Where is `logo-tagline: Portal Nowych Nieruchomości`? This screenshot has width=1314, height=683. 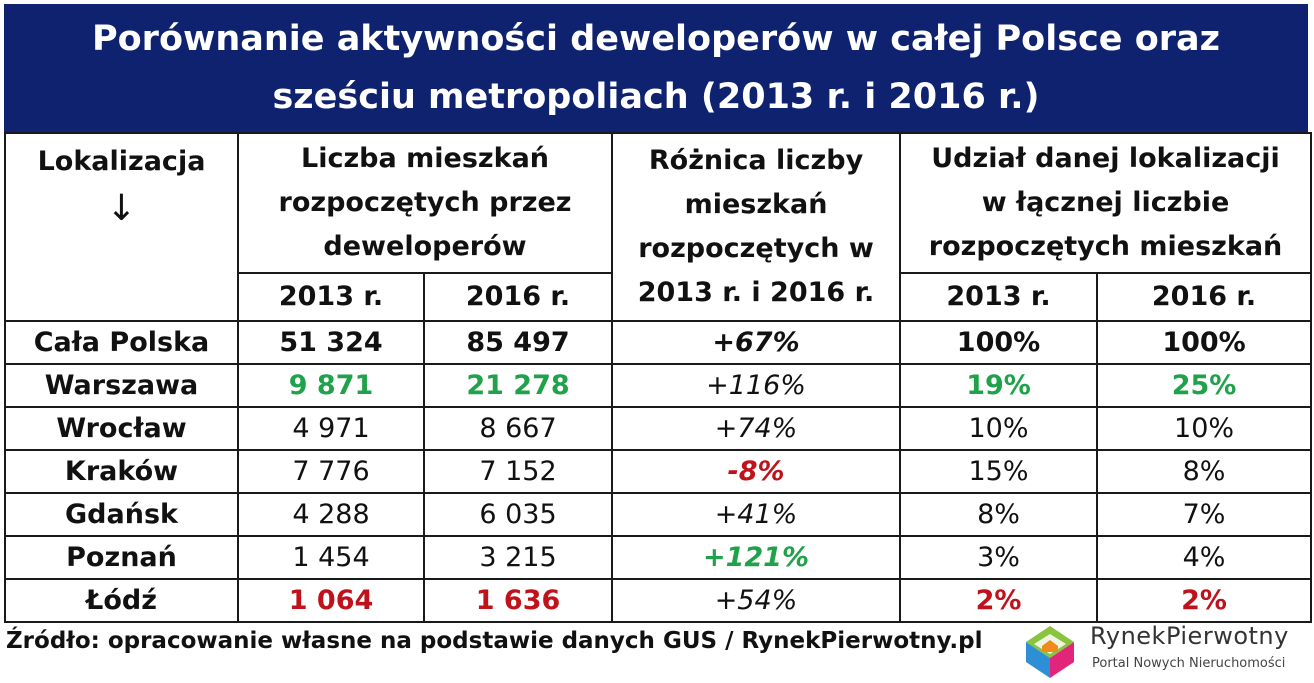 logo-tagline: Portal Nowych Nieruchomości is located at coordinates (1189, 663).